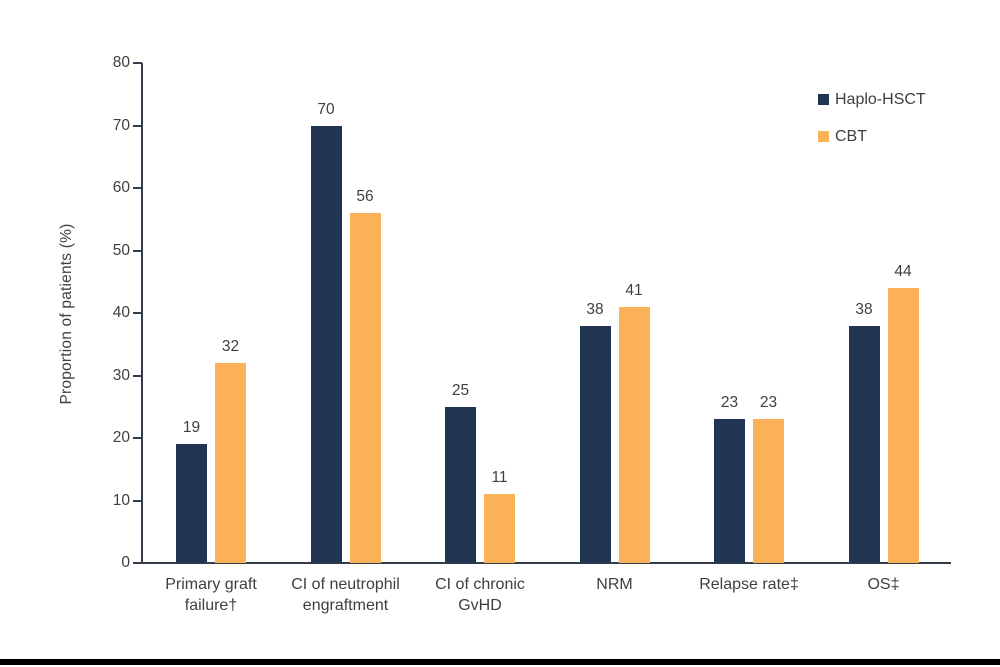 The width and height of the screenshot is (1000, 667). I want to click on legend-label-haplo-hsct: Haplo-HSCT, so click(880, 99).